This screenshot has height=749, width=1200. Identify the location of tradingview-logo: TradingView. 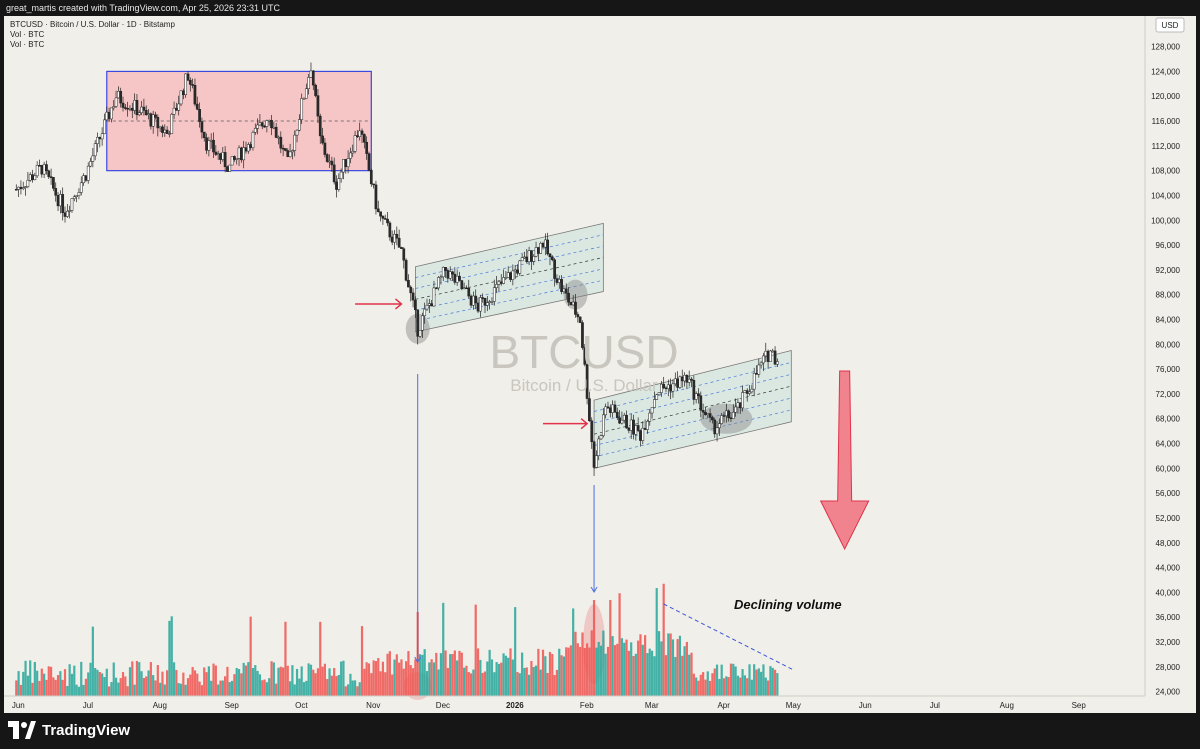
(69, 730).